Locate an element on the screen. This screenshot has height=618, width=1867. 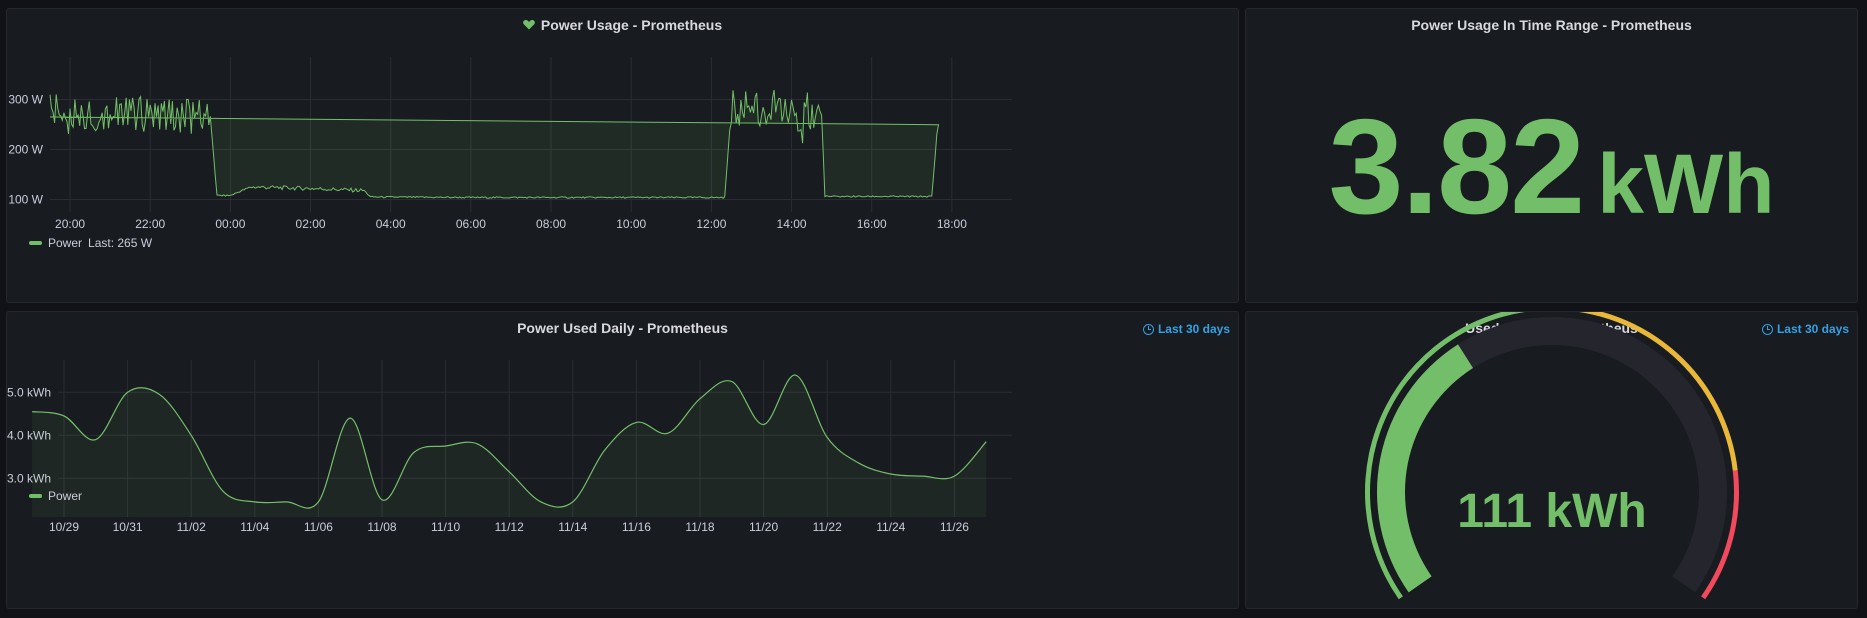
x-tick-label: 11/04 is located at coordinates (254, 527).